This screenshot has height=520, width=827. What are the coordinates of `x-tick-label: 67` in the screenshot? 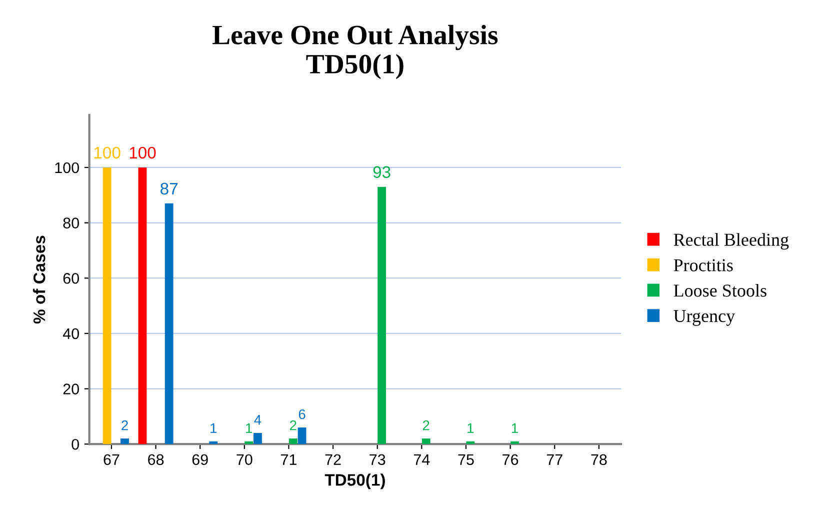 It's located at (112, 460).